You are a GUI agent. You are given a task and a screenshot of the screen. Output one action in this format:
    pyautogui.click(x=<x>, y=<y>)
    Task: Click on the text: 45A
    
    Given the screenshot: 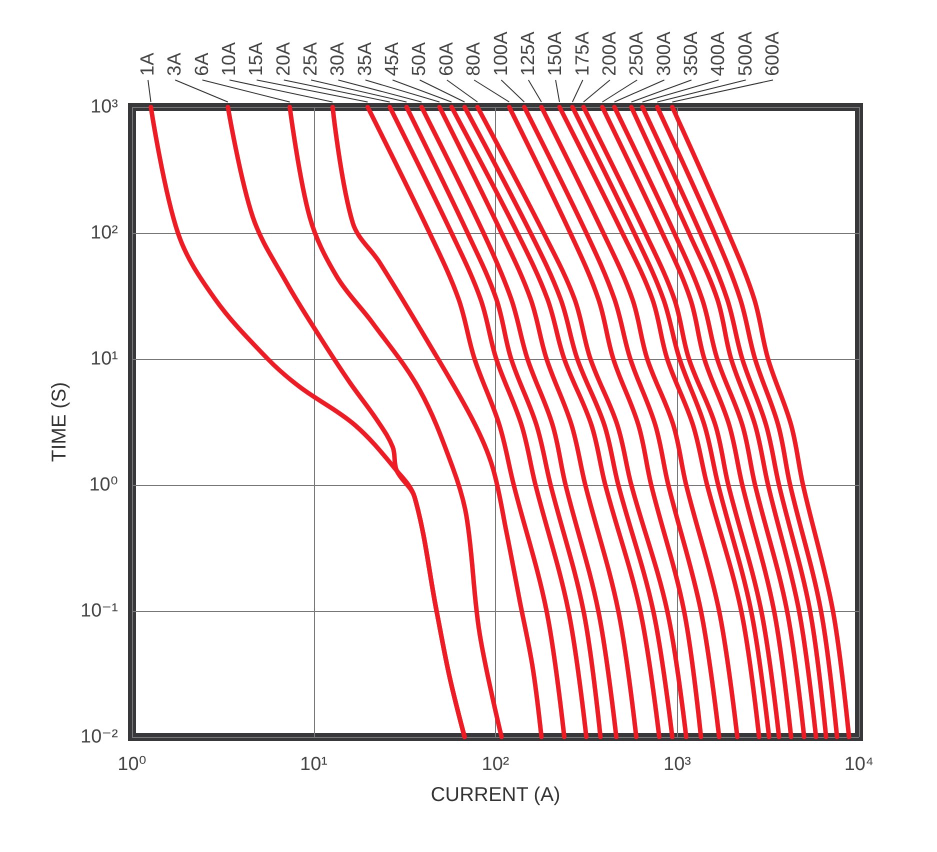 What is the action you would take?
    pyautogui.click(x=393, y=59)
    